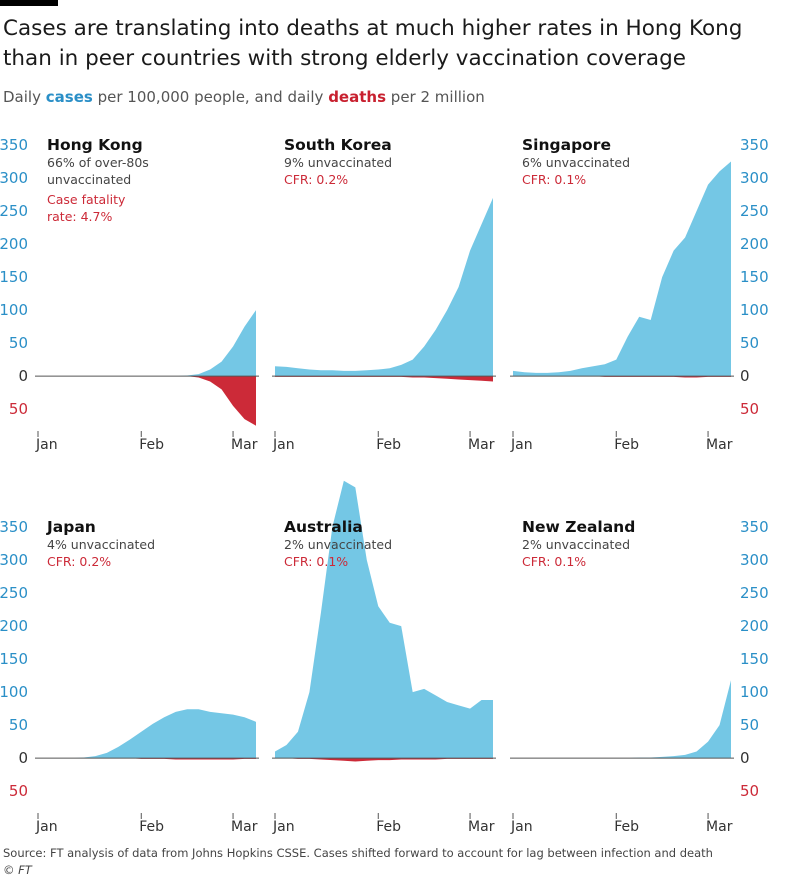 The width and height of the screenshot is (800, 881). What do you see at coordinates (71, 527) in the screenshot?
I see `panel-title: Japan` at bounding box center [71, 527].